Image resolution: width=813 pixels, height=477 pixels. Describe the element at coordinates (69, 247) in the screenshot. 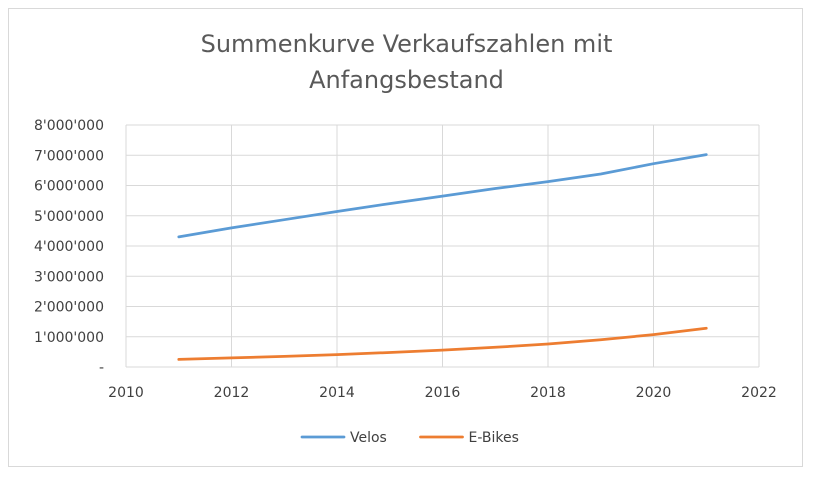

I see `y-tick-label: 4'000'000` at that location.